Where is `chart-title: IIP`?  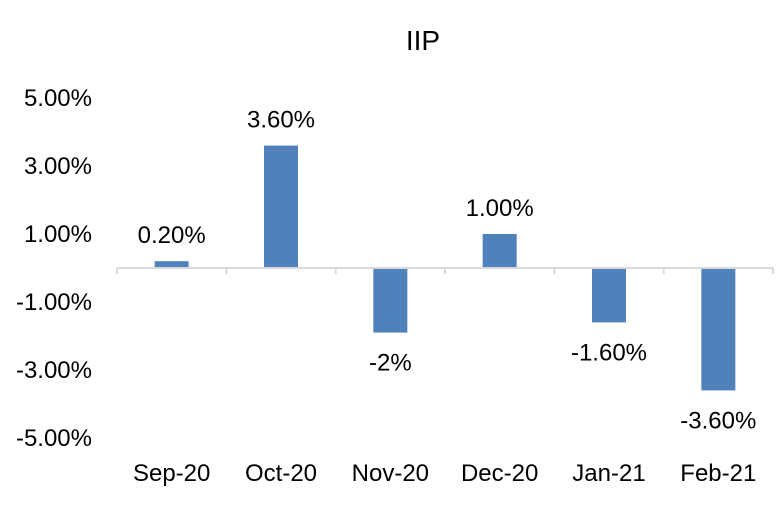 chart-title: IIP is located at coordinates (423, 40).